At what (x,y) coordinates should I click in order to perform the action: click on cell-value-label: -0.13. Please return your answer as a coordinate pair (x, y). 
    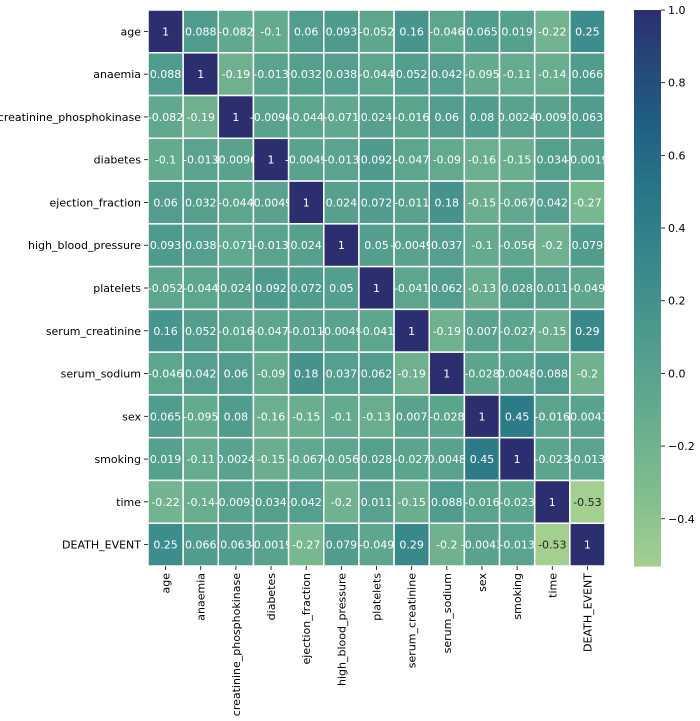
    Looking at the image, I should click on (376, 416).